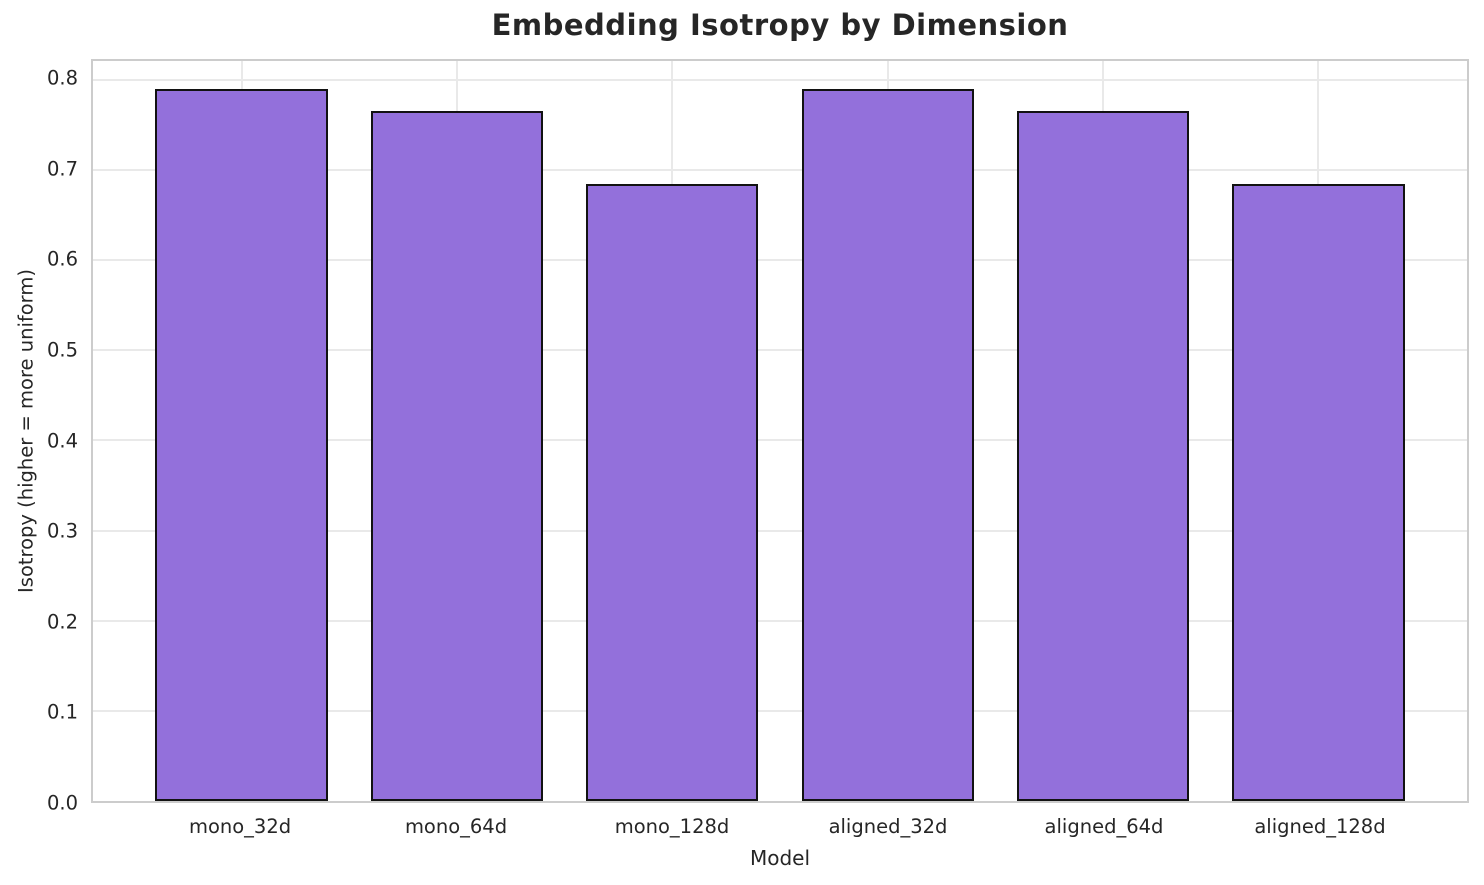 This screenshot has height=885, width=1484. I want to click on y-tick-label: 0.0, so click(62, 803).